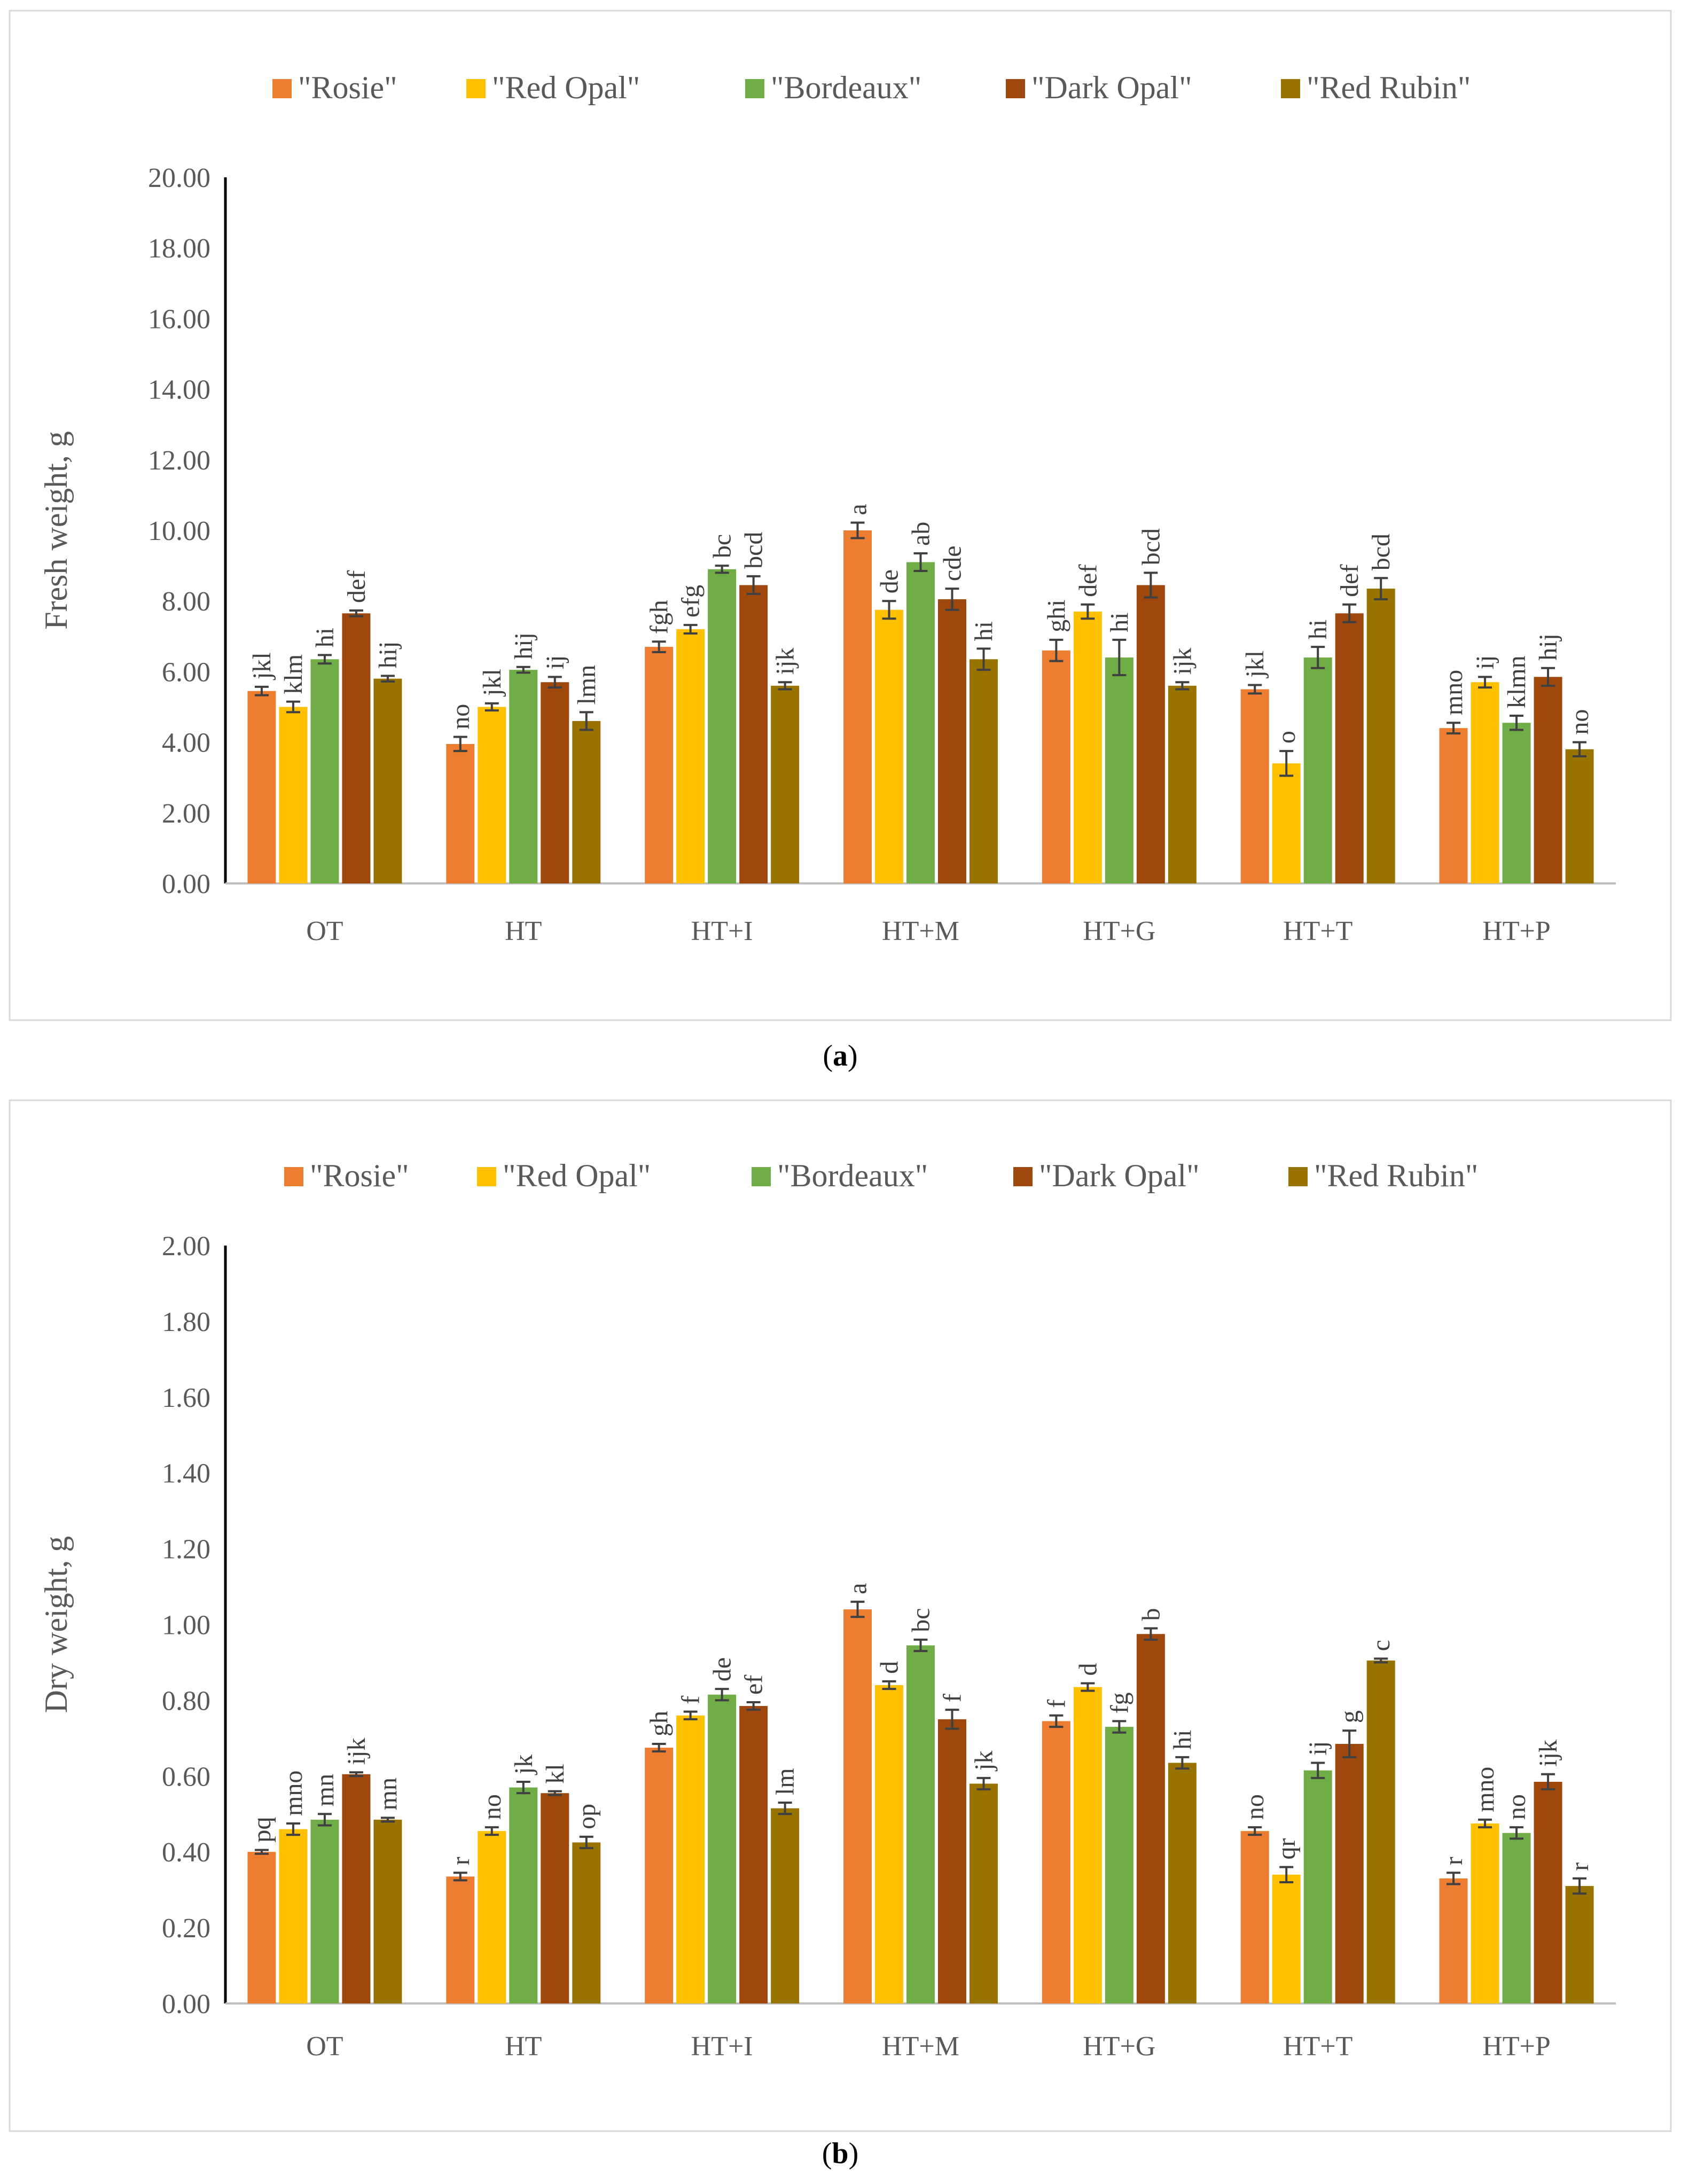 This screenshot has height=2184, width=1681. Describe the element at coordinates (347, 87) in the screenshot. I see `legend-label: "Rosie"` at that location.